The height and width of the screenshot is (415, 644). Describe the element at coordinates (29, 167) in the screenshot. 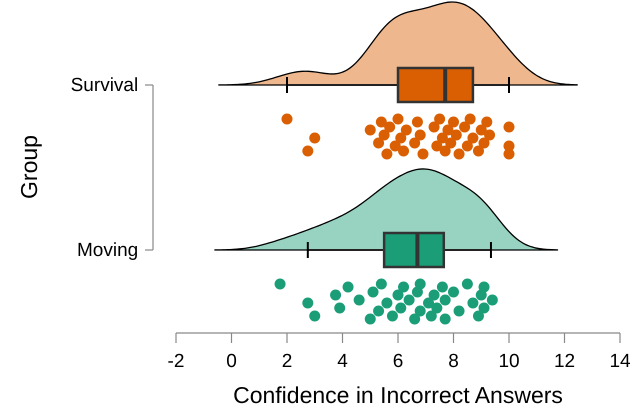

I see `y-axis-title: Group` at that location.